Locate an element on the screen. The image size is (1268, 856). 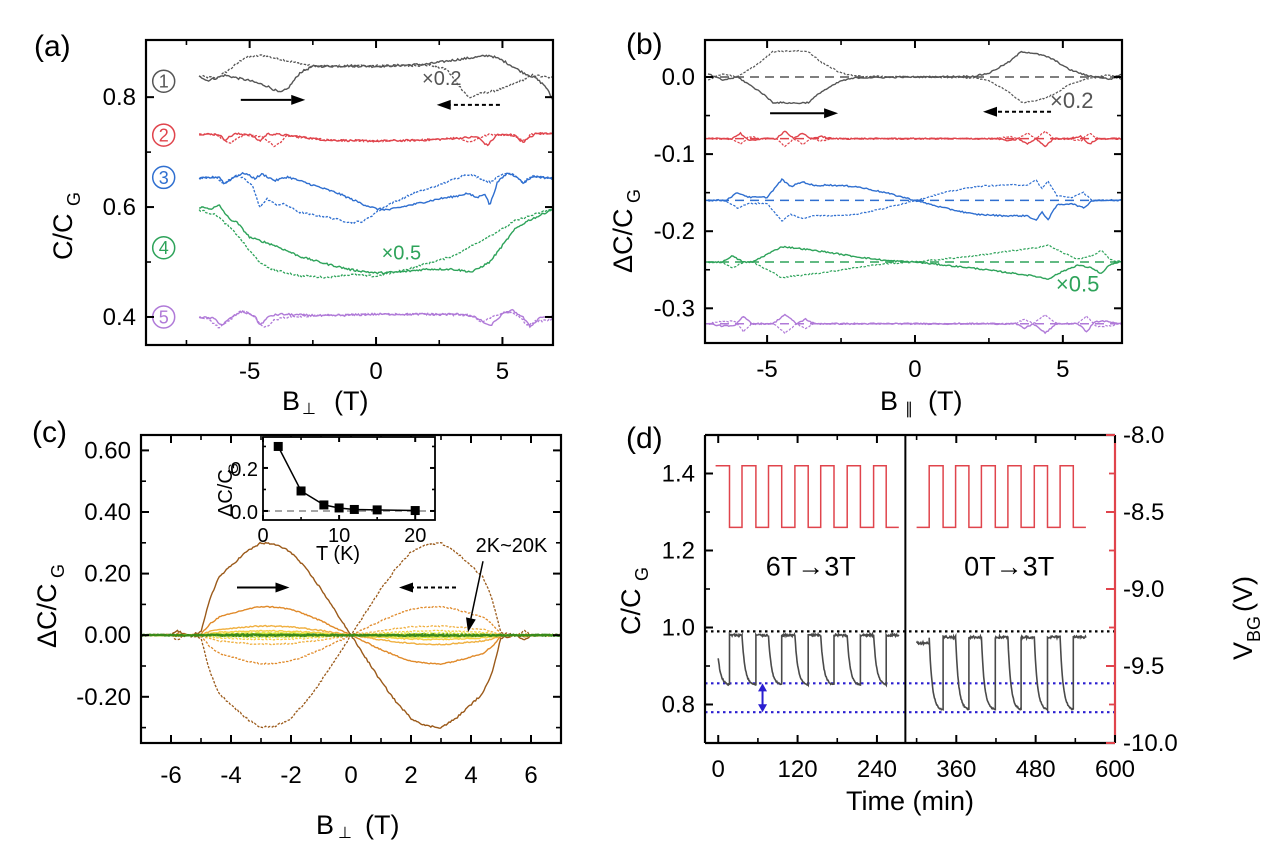
x-tick-label: 2 is located at coordinates (410, 775).